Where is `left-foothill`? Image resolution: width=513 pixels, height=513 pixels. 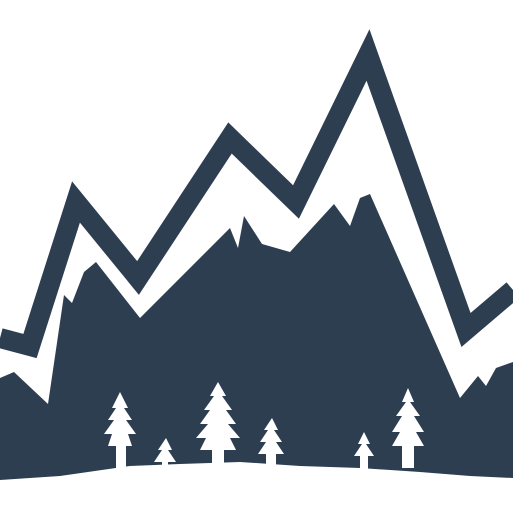 left-foothill is located at coordinates (30, 429).